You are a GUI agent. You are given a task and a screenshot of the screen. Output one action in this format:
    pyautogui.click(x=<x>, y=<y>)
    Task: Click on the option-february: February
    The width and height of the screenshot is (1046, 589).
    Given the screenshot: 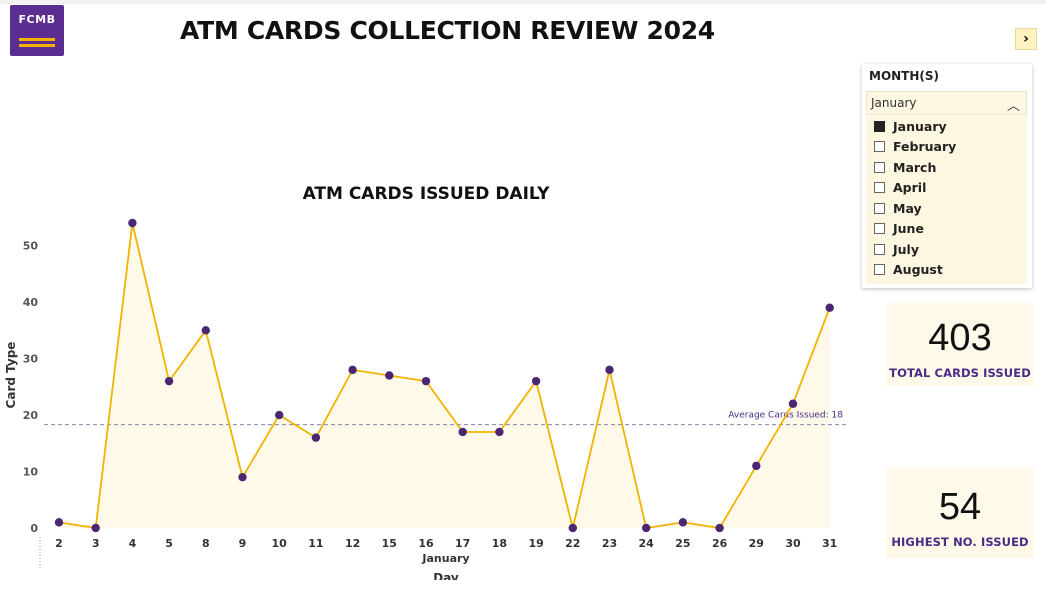 What is the action you would take?
    pyautogui.click(x=915, y=147)
    